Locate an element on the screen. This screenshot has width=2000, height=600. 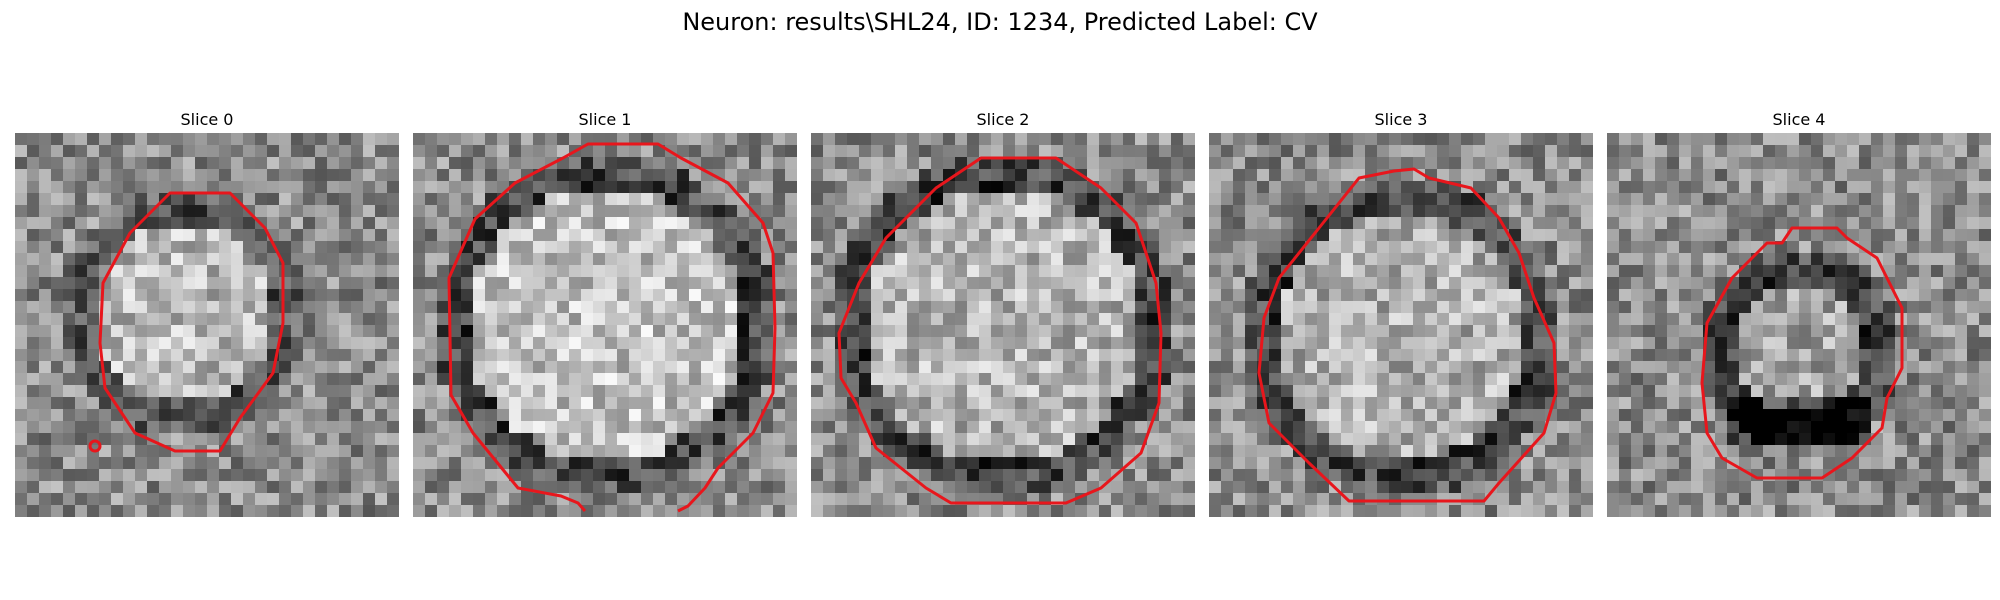
slice-title: Slice 1 is located at coordinates (605, 119).